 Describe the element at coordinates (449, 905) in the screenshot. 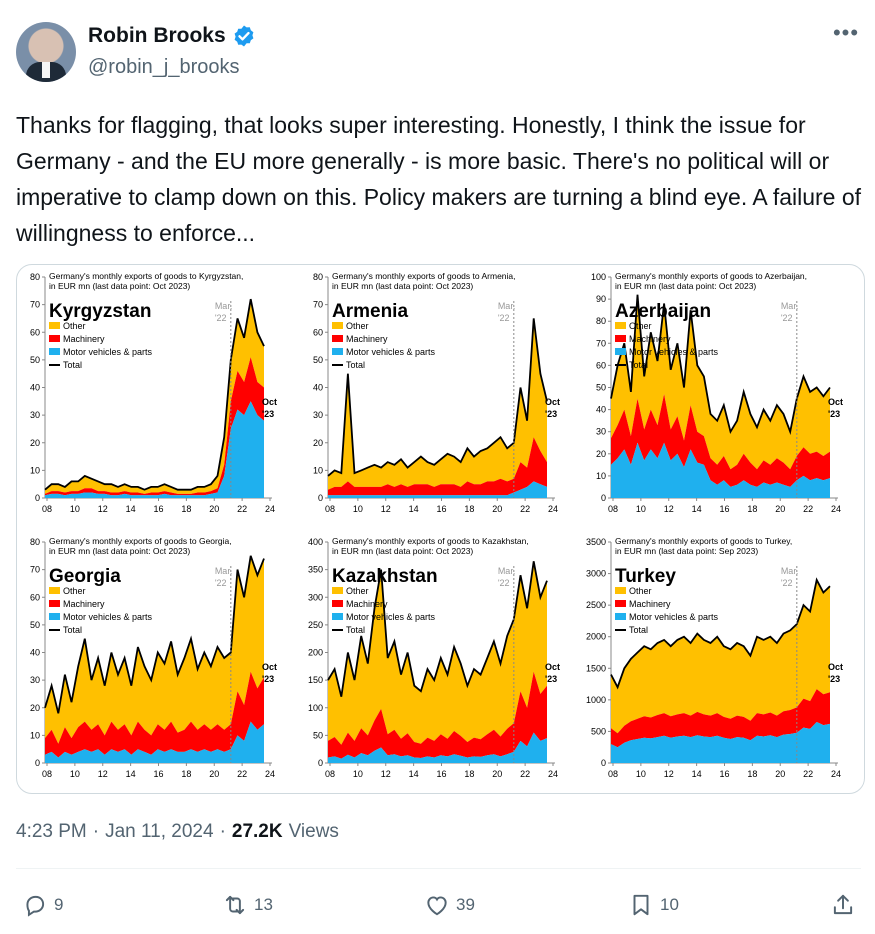

I see `like-button: 39` at that location.